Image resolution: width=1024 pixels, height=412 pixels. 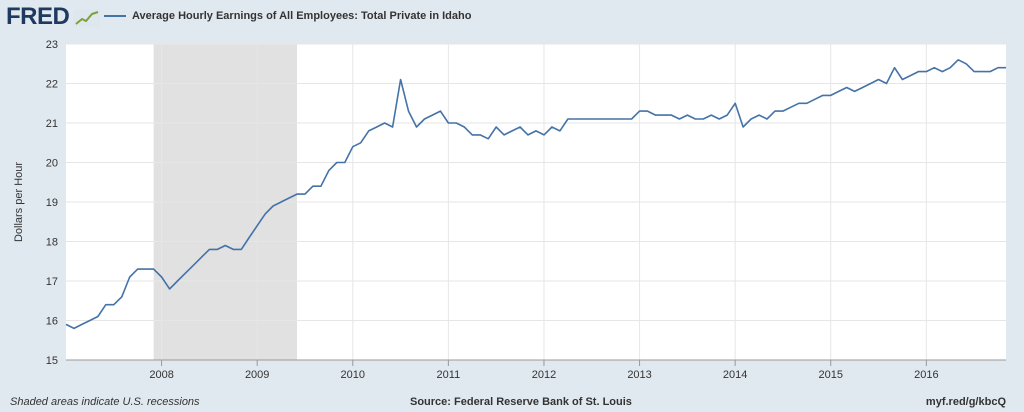 What do you see at coordinates (831, 375) in the screenshot?
I see `x-tick-label: 2015` at bounding box center [831, 375].